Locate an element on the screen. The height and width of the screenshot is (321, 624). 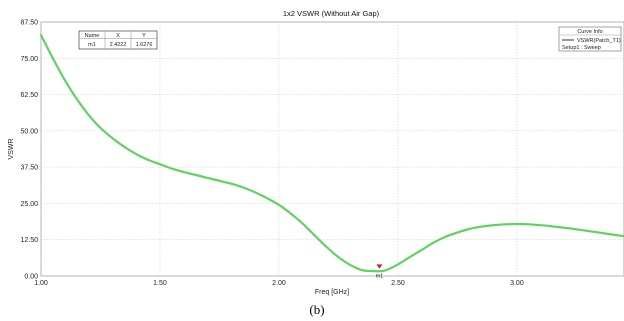
marker-label: m1 is located at coordinates (380, 276).